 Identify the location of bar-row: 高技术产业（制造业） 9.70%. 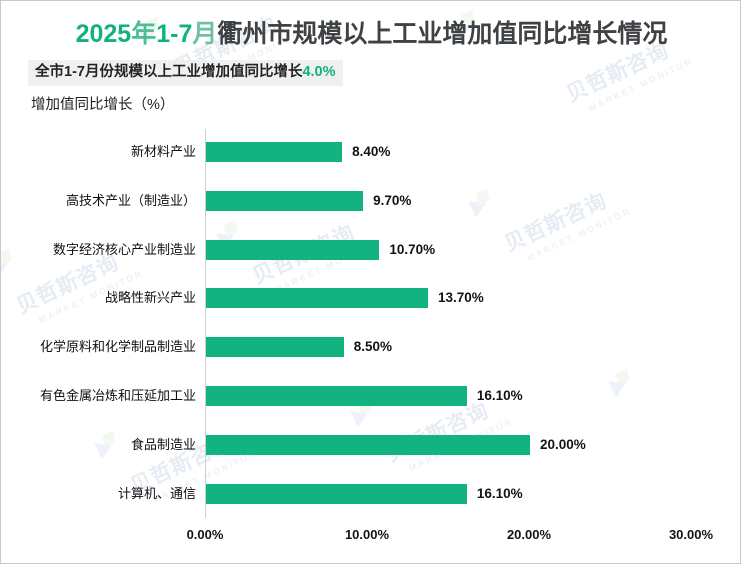
(370, 201).